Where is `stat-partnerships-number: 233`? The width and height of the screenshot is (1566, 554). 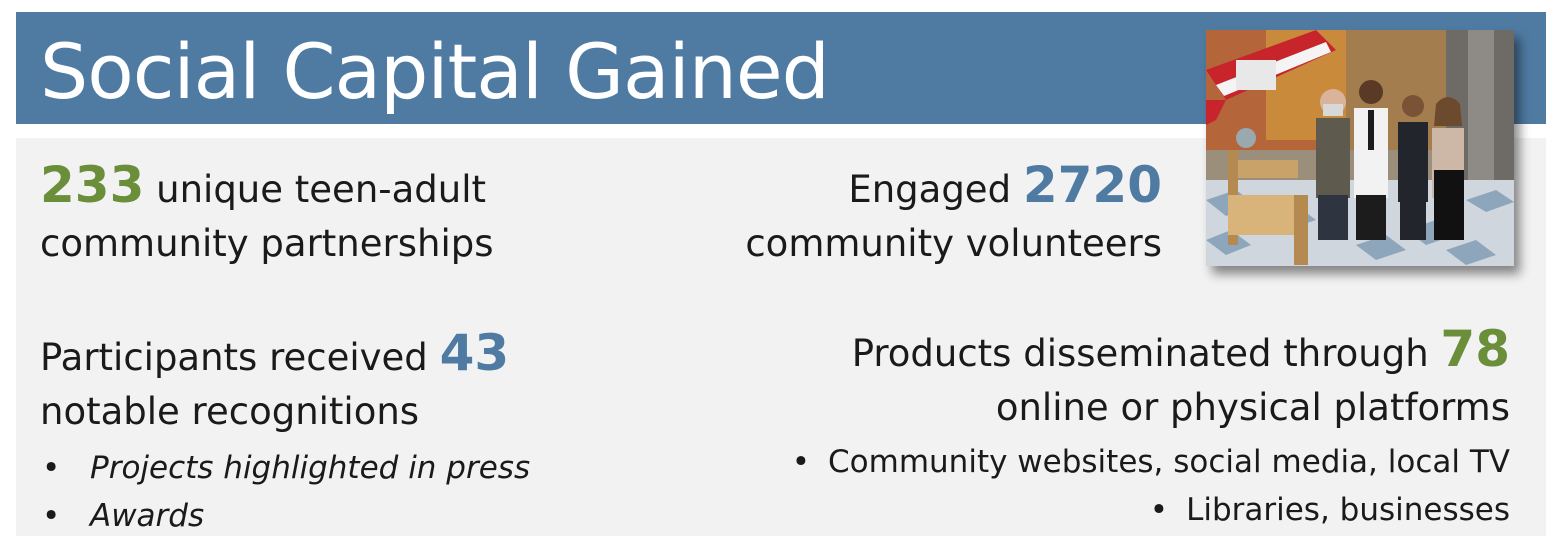
stat-partnerships-number: 233 is located at coordinates (92, 185).